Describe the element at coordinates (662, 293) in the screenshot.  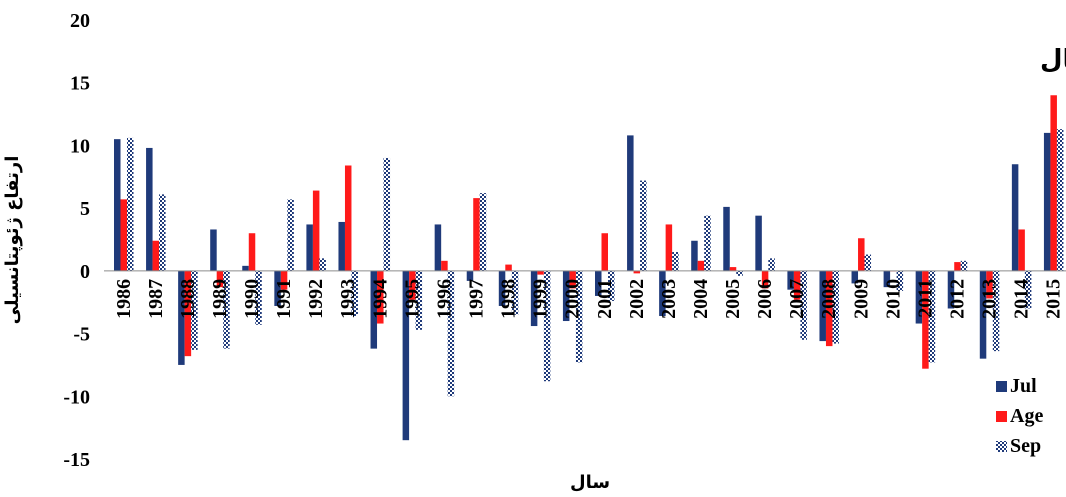
I see `bar-jul-2003` at that location.